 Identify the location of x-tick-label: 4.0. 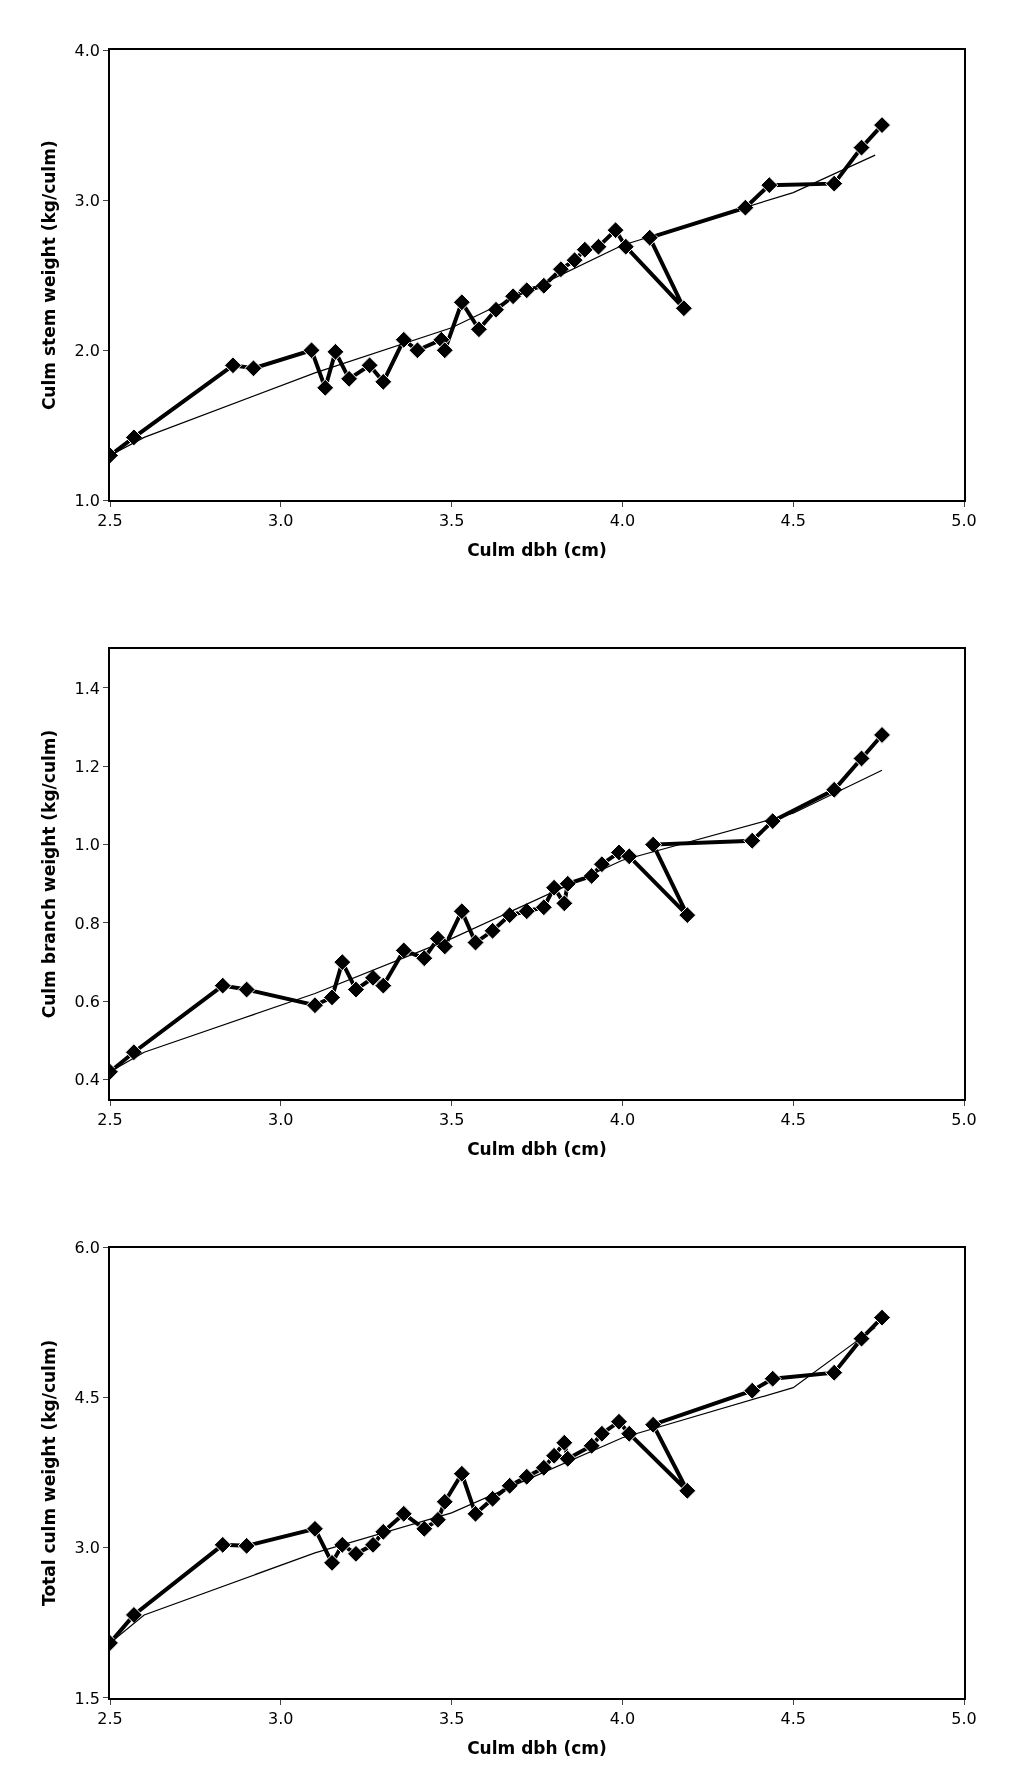
(622, 1120).